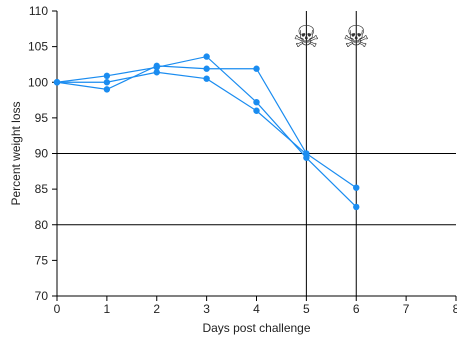 This screenshot has width=457, height=342. What do you see at coordinates (356, 309) in the screenshot?
I see `x-tick-label-6: 6` at bounding box center [356, 309].